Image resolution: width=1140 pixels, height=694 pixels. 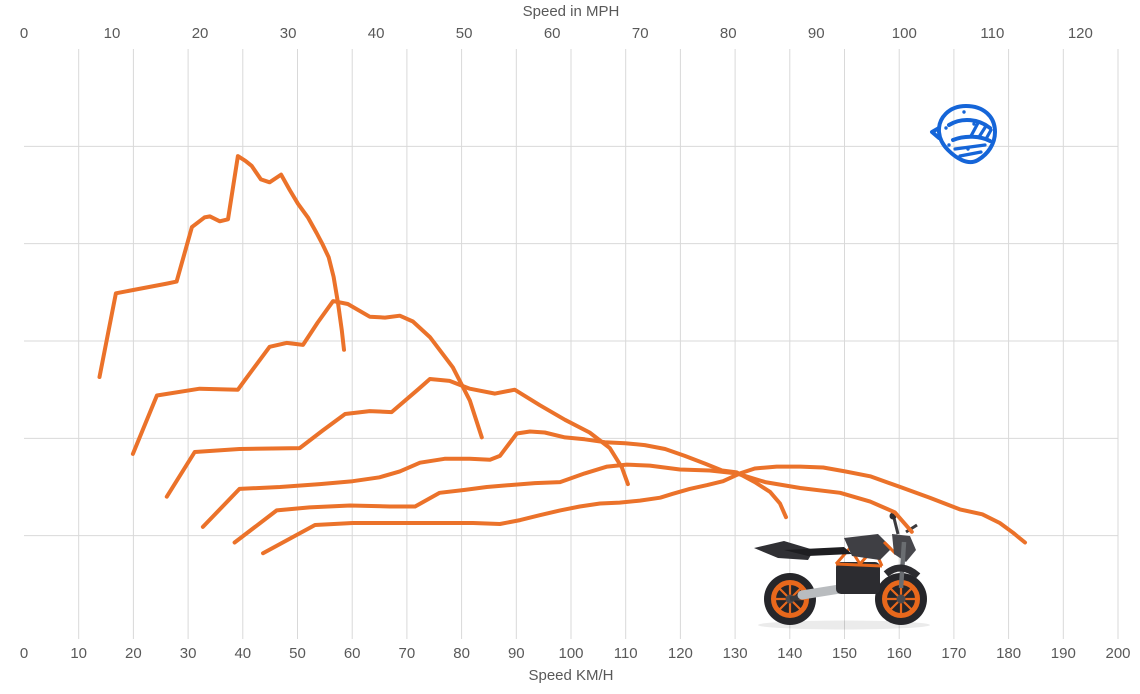 I want to click on bottom-axis-tick-label: 170, so click(x=953, y=653).